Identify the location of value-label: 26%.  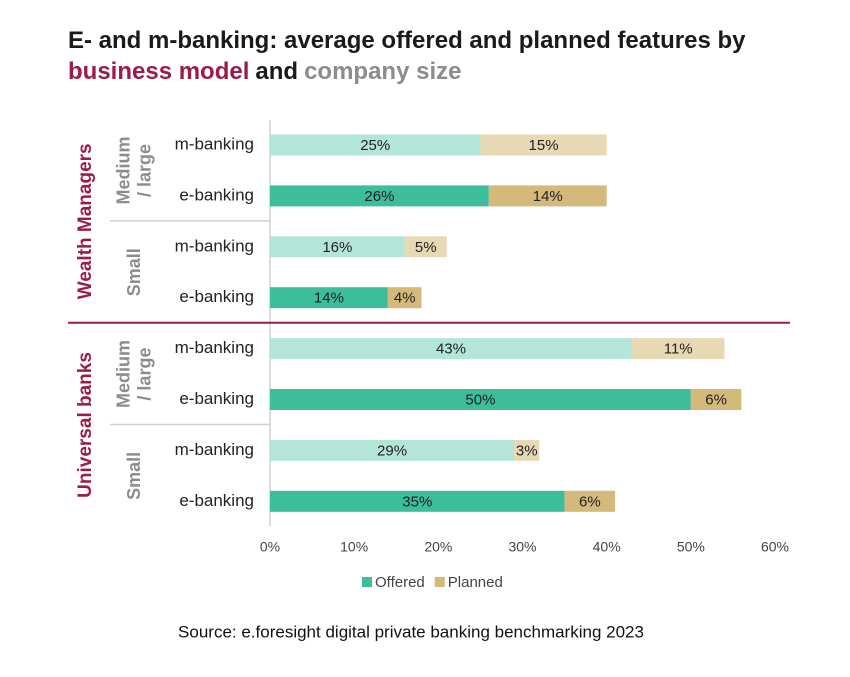
(379, 196).